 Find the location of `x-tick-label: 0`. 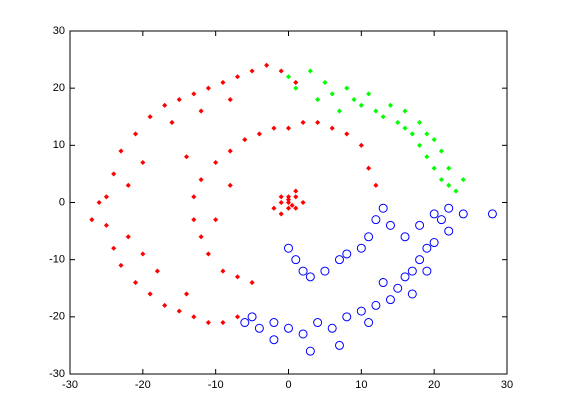

x-tick-label: 0 is located at coordinates (288, 385).